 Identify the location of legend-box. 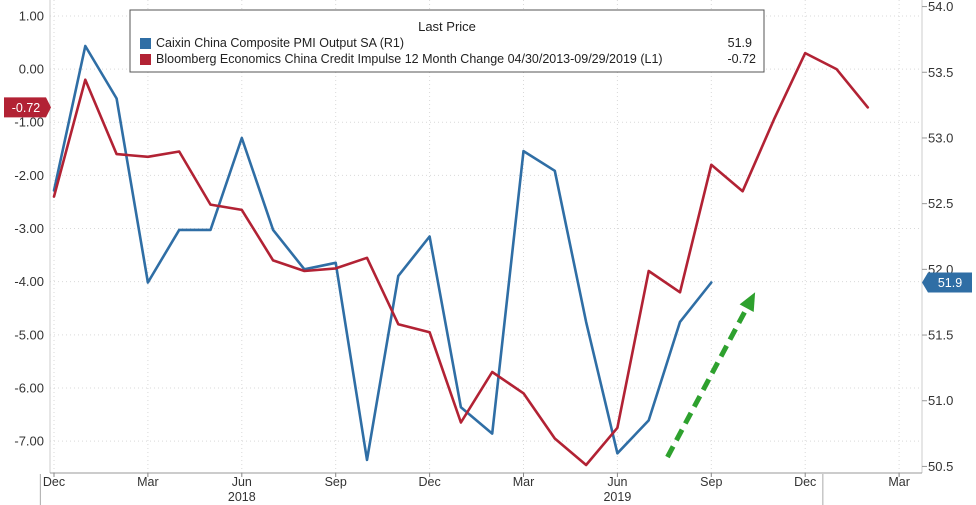
(447, 41).